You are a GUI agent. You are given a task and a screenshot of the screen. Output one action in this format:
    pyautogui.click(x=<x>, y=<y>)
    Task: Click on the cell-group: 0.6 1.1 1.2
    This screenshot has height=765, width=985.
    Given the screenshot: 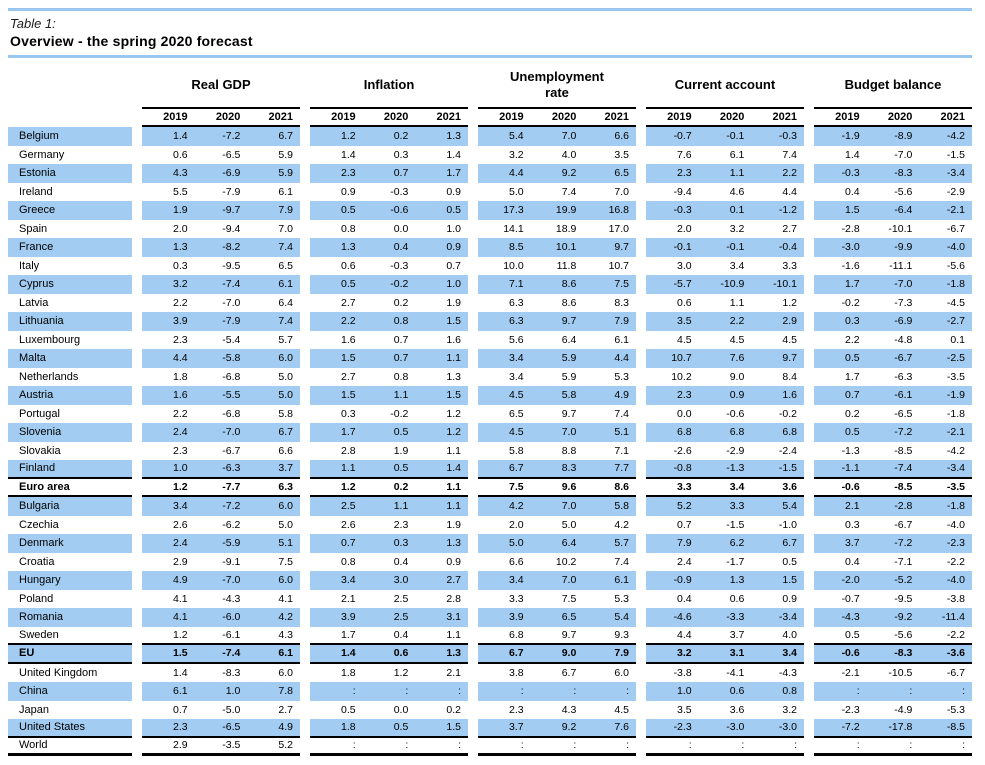 What is the action you would take?
    pyautogui.click(x=725, y=303)
    